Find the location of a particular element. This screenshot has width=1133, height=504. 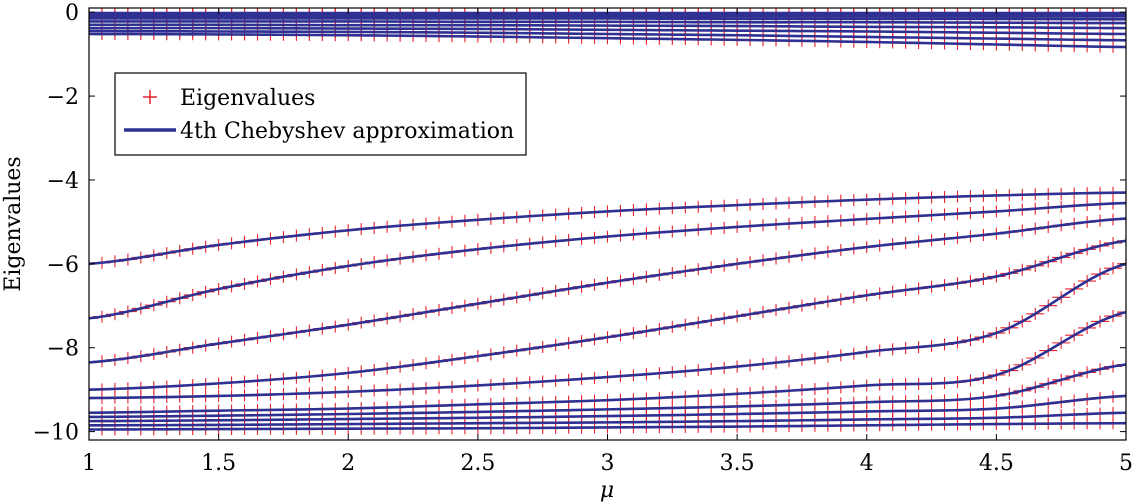

x-tick-label: 4 is located at coordinates (867, 463).